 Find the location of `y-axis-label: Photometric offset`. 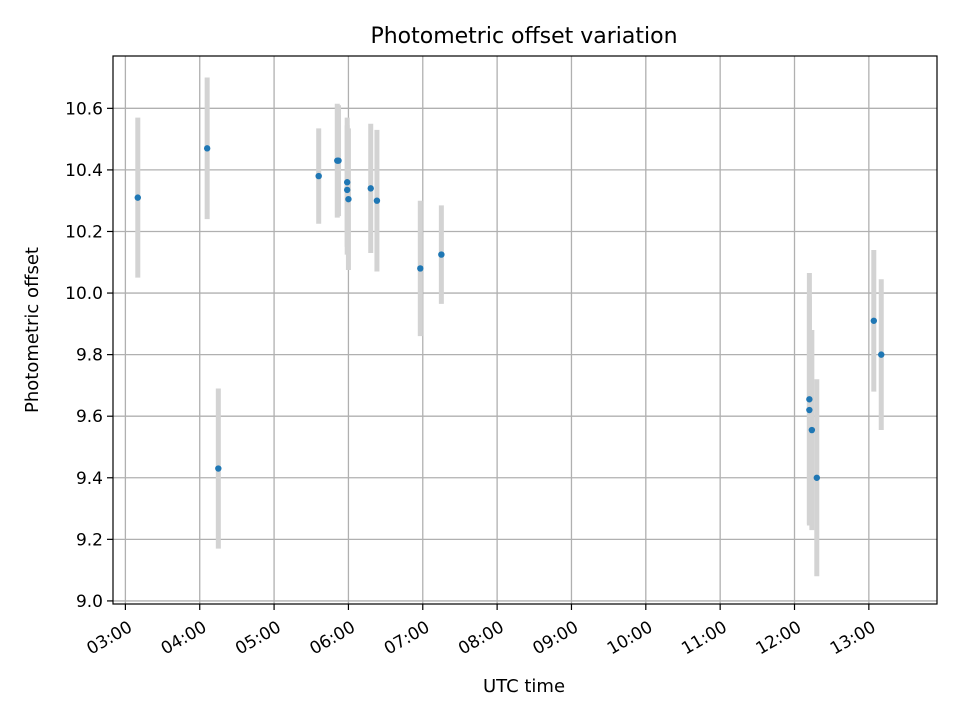

y-axis-label: Photometric offset is located at coordinates (32, 330).